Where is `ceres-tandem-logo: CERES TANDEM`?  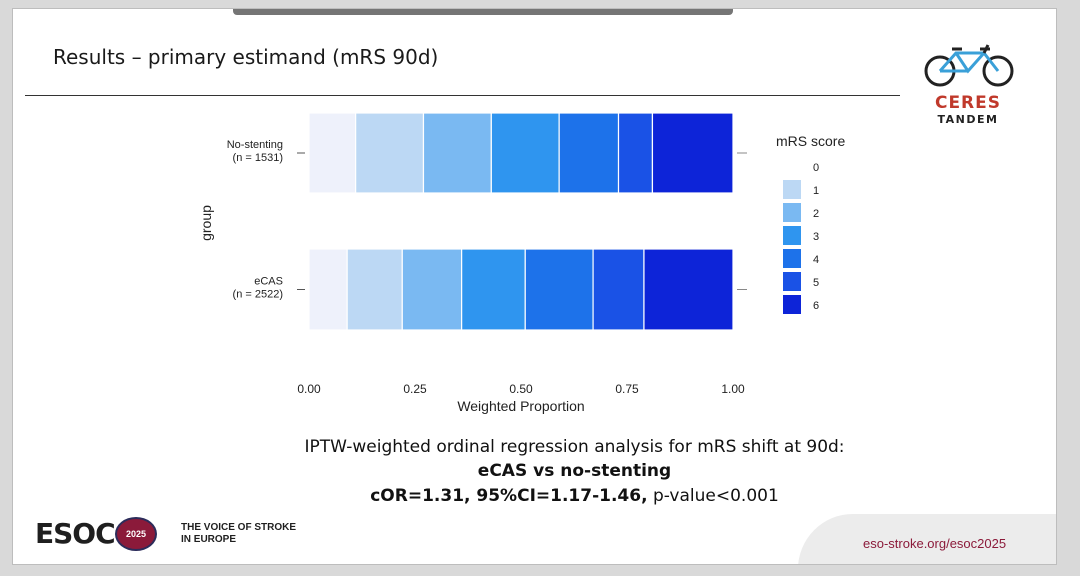 ceres-tandem-logo: CERES TANDEM is located at coordinates (978, 84).